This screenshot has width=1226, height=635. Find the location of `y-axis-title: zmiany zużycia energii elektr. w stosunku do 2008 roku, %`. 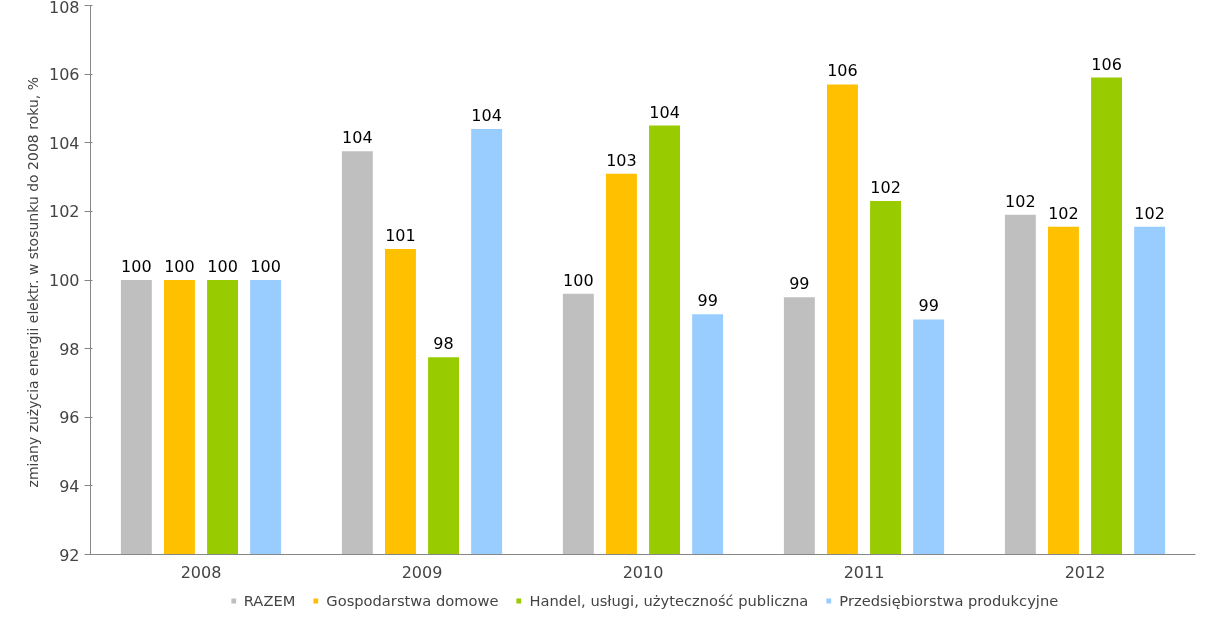

y-axis-title: zmiany zużycia energii elektr. w stosunku do 2008 roku, % is located at coordinates (32, 282).